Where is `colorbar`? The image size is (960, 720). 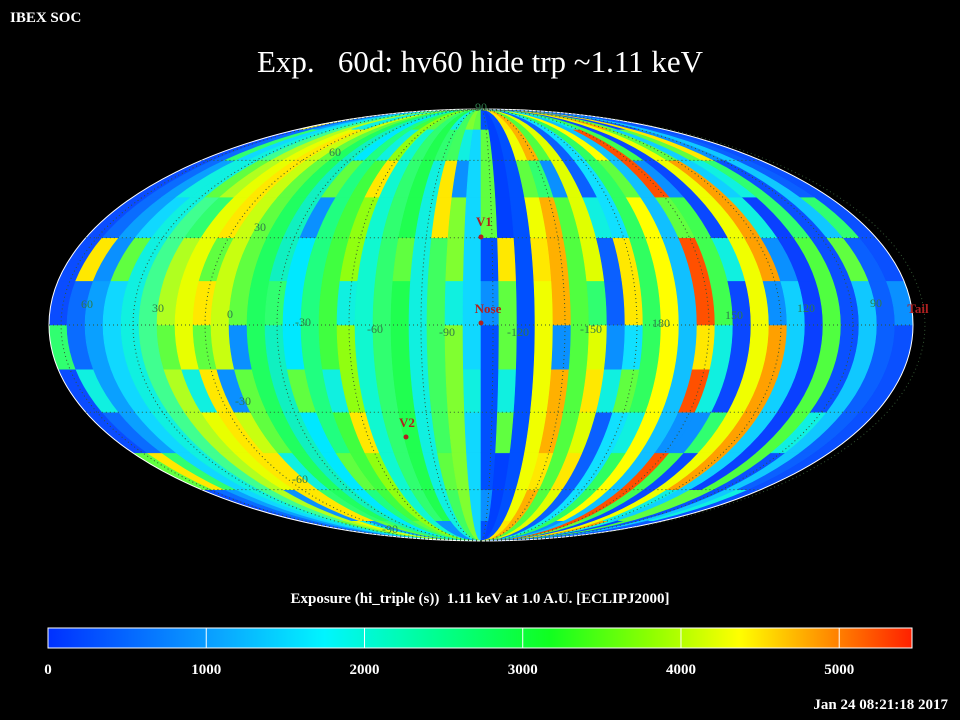 colorbar is located at coordinates (480, 638).